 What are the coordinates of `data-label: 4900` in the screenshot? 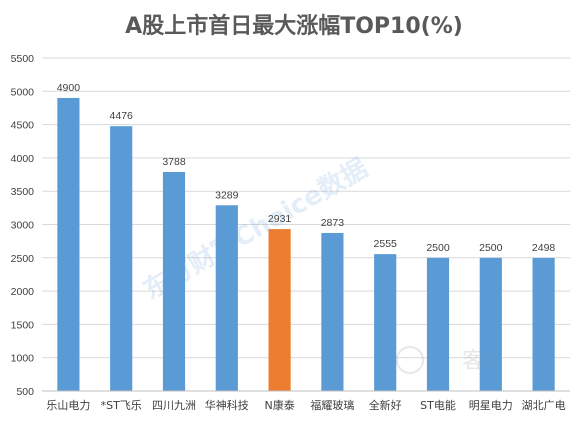 It's located at (69, 88).